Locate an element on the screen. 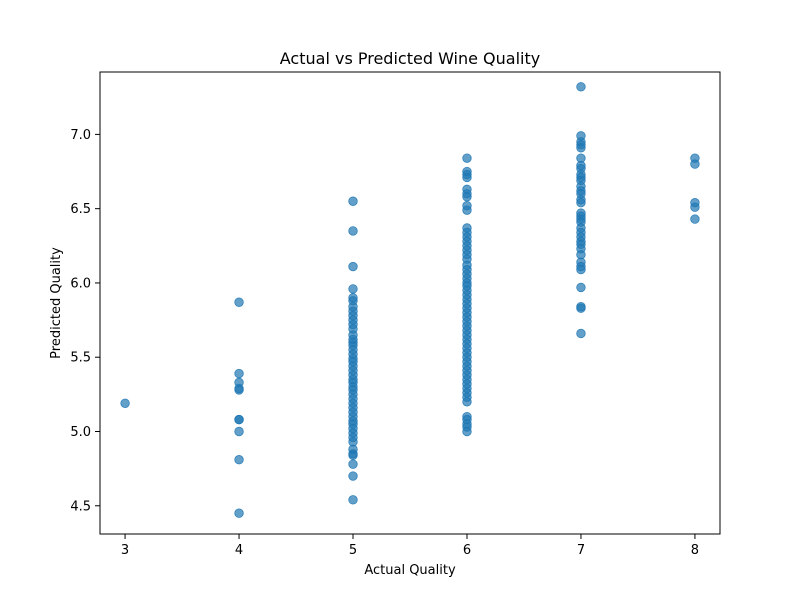 The image size is (800, 600). y-tick-label: 4.5 is located at coordinates (80, 506).